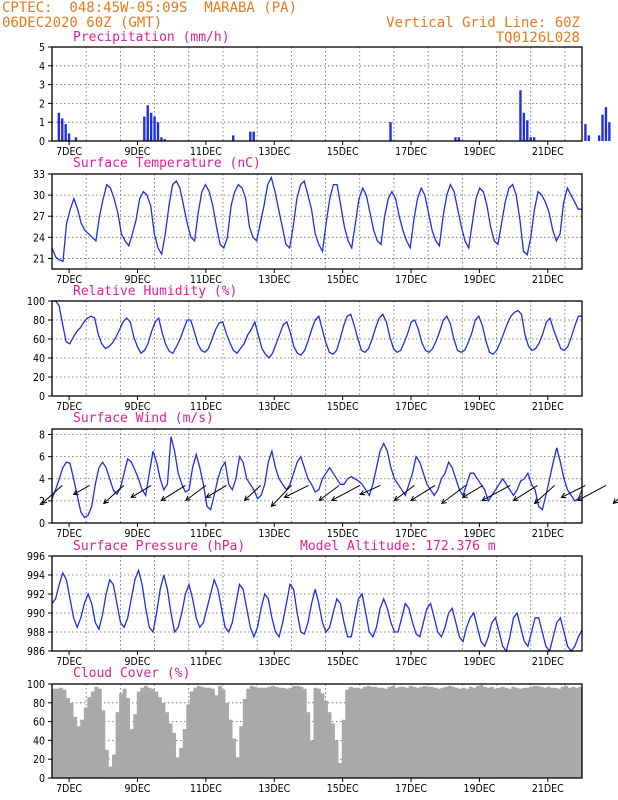 The image size is (618, 800). What do you see at coordinates (149, 8) in the screenshot?
I see `header-location: CPTEC: 048:45W-05:09S MARABA (PA)` at bounding box center [149, 8].